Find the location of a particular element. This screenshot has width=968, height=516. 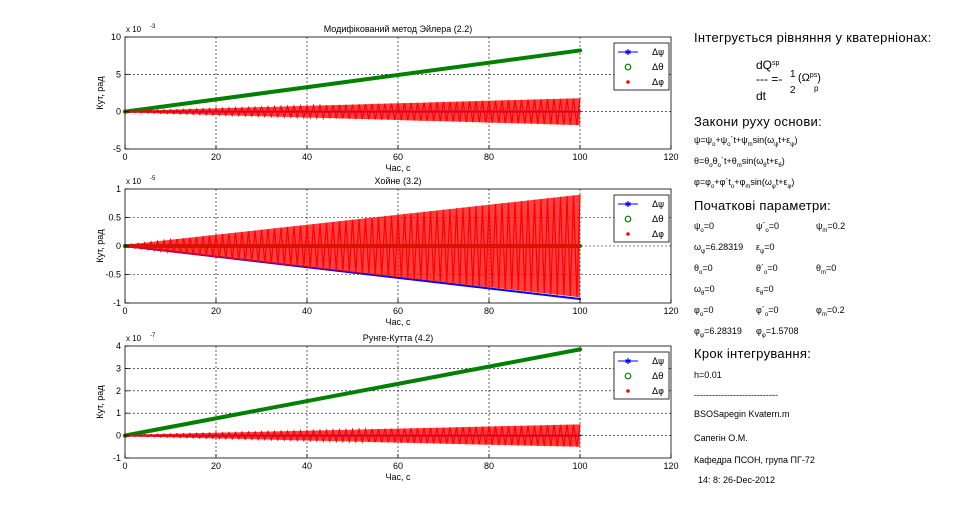

law-theta-part: ´t+θ is located at coordinates (728, 161).